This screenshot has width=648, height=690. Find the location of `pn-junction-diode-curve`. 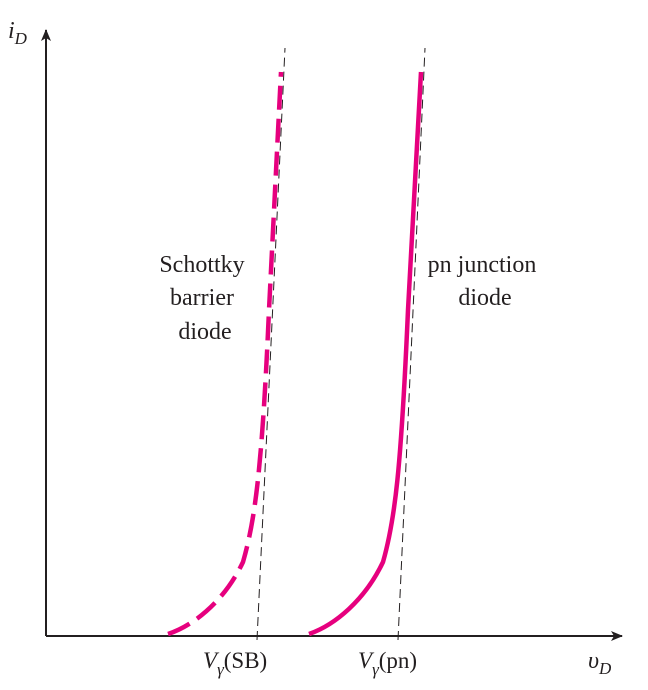

pn-junction-diode-curve is located at coordinates (366, 354).